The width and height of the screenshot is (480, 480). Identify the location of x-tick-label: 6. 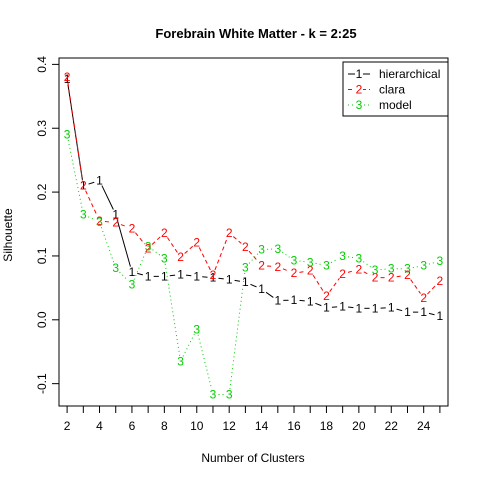
(132, 426).